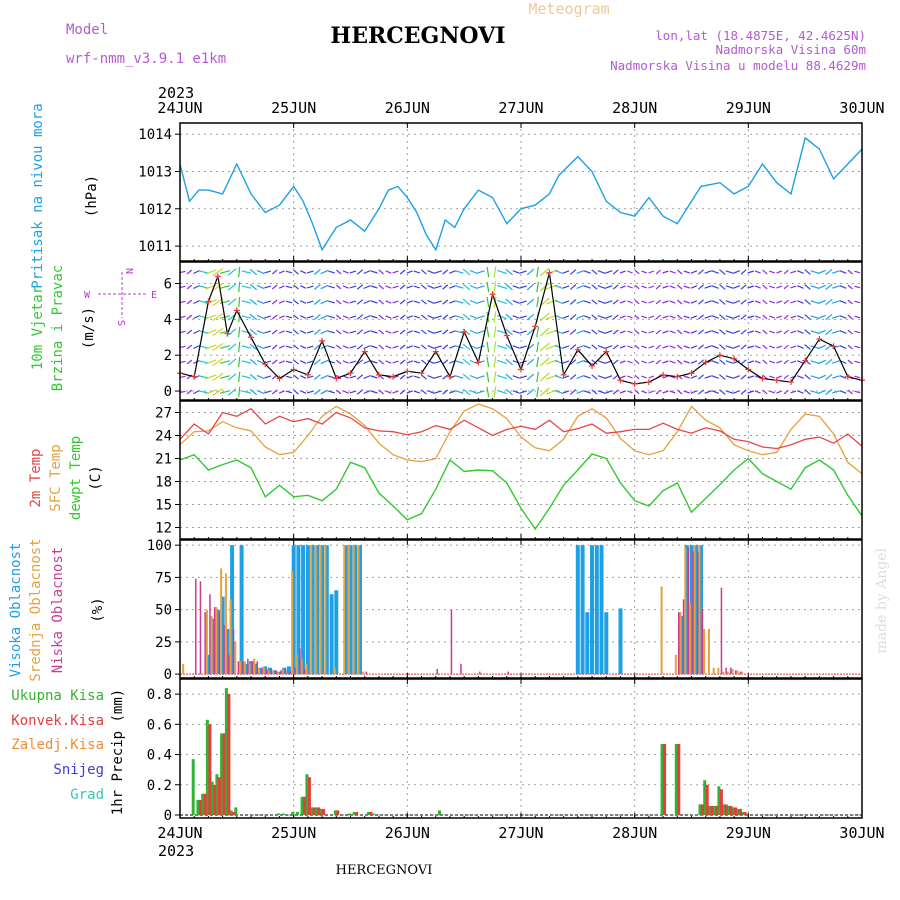 The image size is (900, 900). Describe the element at coordinates (89, 328) in the screenshot. I see `wind-unit: (m/s)` at that location.